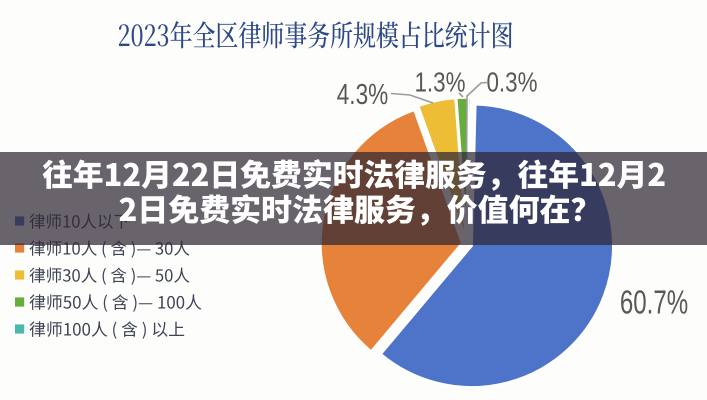 The image size is (707, 400). What do you see at coordinates (654, 303) in the screenshot?
I see `svg-text: 60.7%` at bounding box center [654, 303].